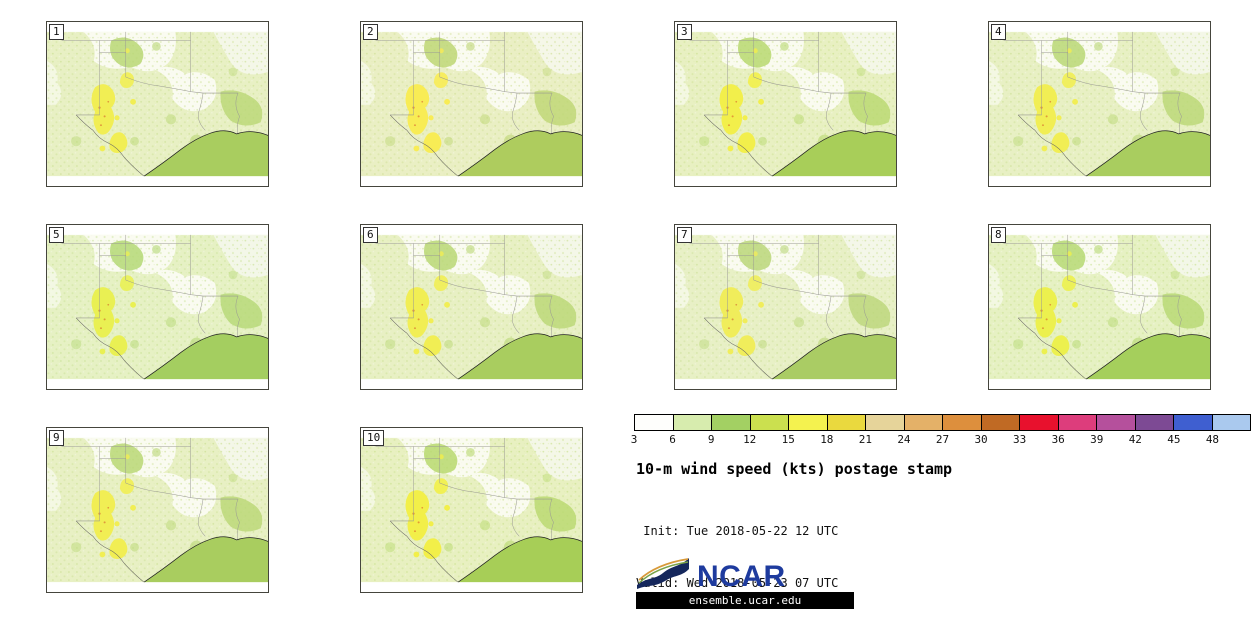 The height and width of the screenshot is (627, 1260). I want to click on colorbar-tick-label: 30, so click(981, 439).